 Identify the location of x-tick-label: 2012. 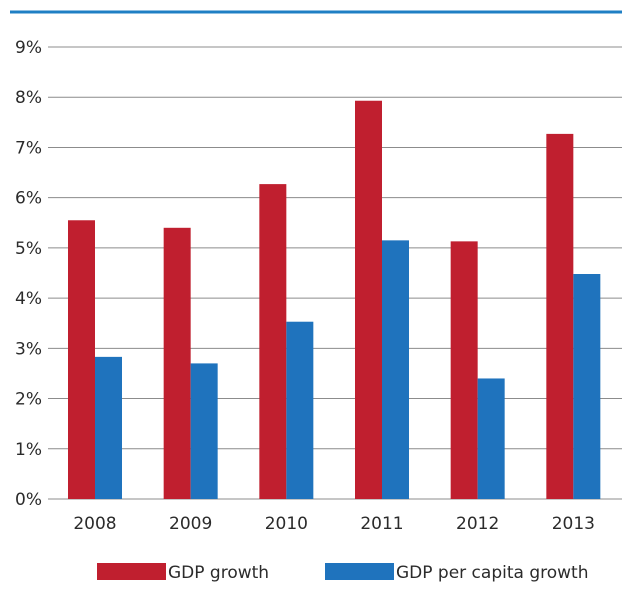
(477, 524).